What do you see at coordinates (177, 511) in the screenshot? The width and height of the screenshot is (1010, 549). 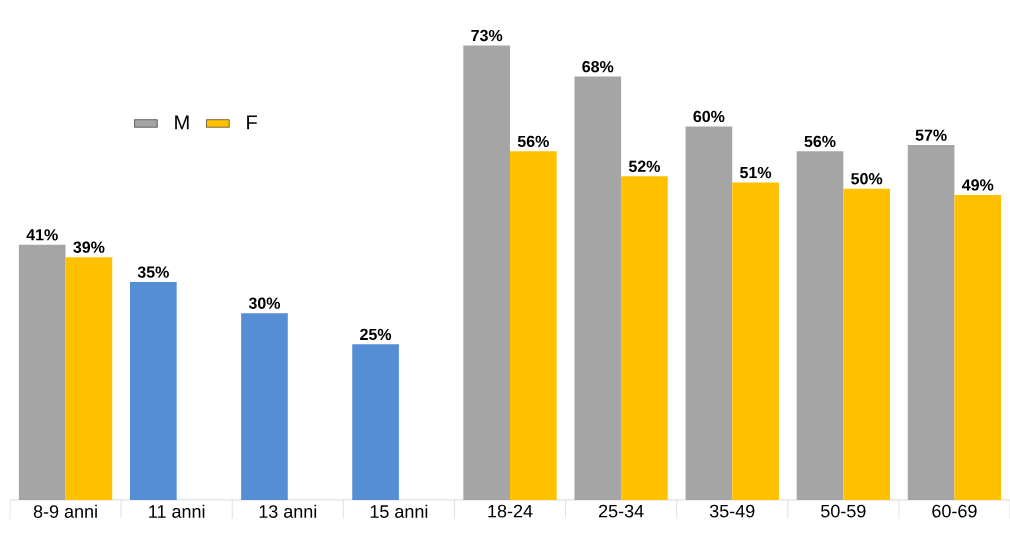 I see `x-tick-label: 11 anni` at bounding box center [177, 511].